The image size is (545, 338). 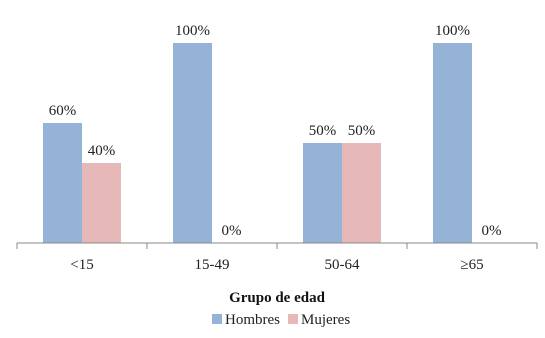 What do you see at coordinates (293, 319) in the screenshot?
I see `legend-swatch-mujeres` at bounding box center [293, 319].